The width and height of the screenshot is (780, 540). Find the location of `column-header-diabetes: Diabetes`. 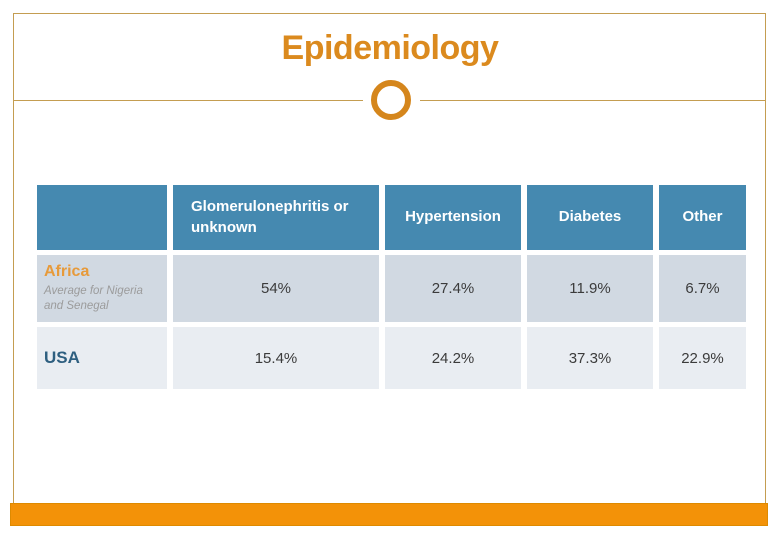

column-header-diabetes: Diabetes is located at coordinates (590, 217).